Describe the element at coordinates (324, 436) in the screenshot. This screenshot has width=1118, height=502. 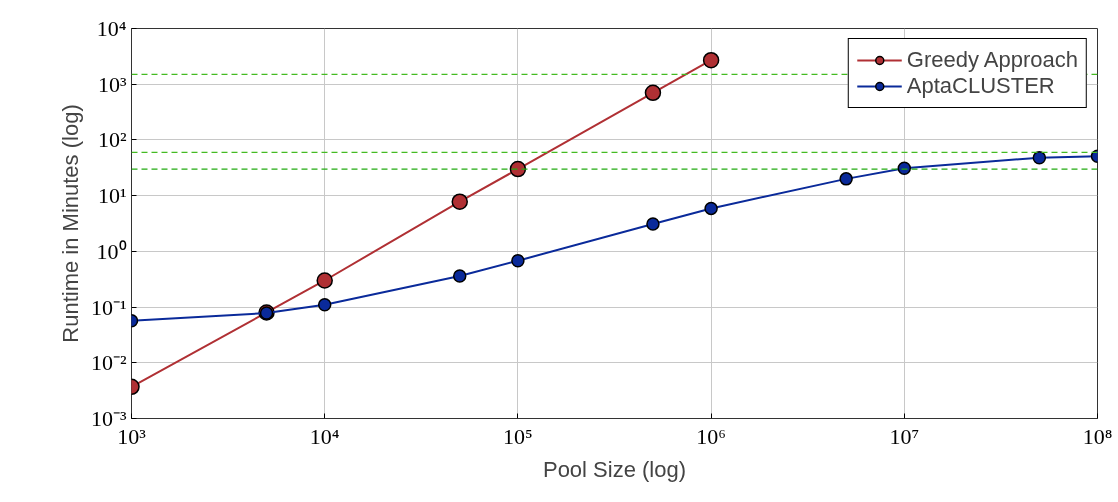
I see `x-tick-label: 10⁴` at that location.